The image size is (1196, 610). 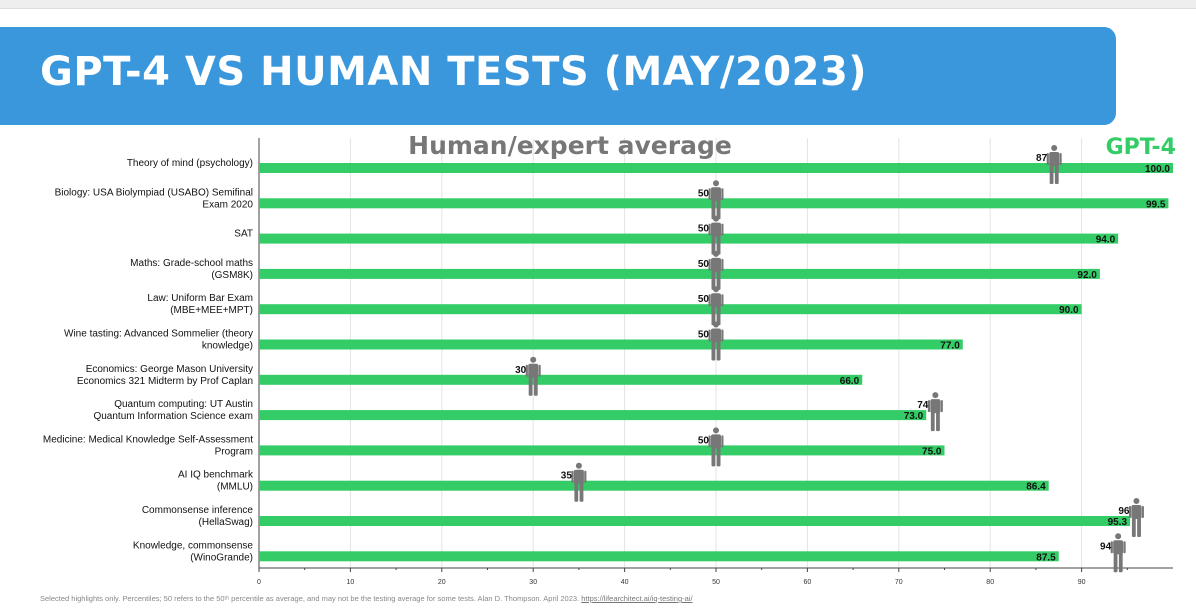 What do you see at coordinates (598, 4) in the screenshot?
I see `top-rule` at bounding box center [598, 4].